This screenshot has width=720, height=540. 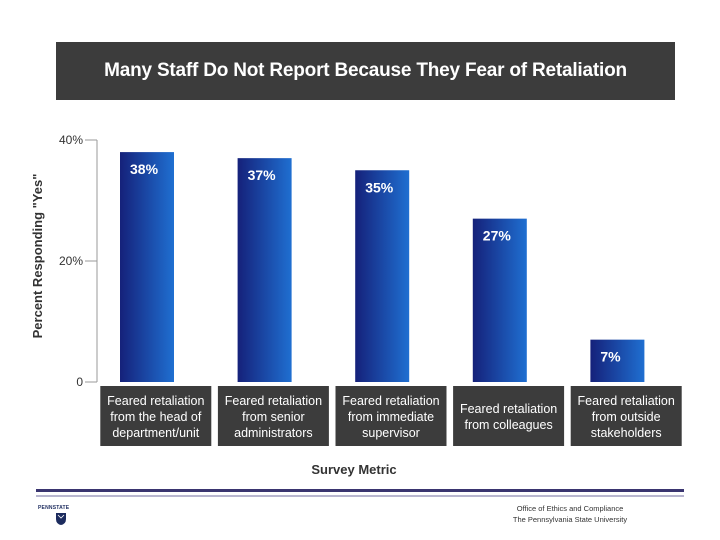 What do you see at coordinates (79, 382) in the screenshot?
I see `y-tick-label: 0` at bounding box center [79, 382].